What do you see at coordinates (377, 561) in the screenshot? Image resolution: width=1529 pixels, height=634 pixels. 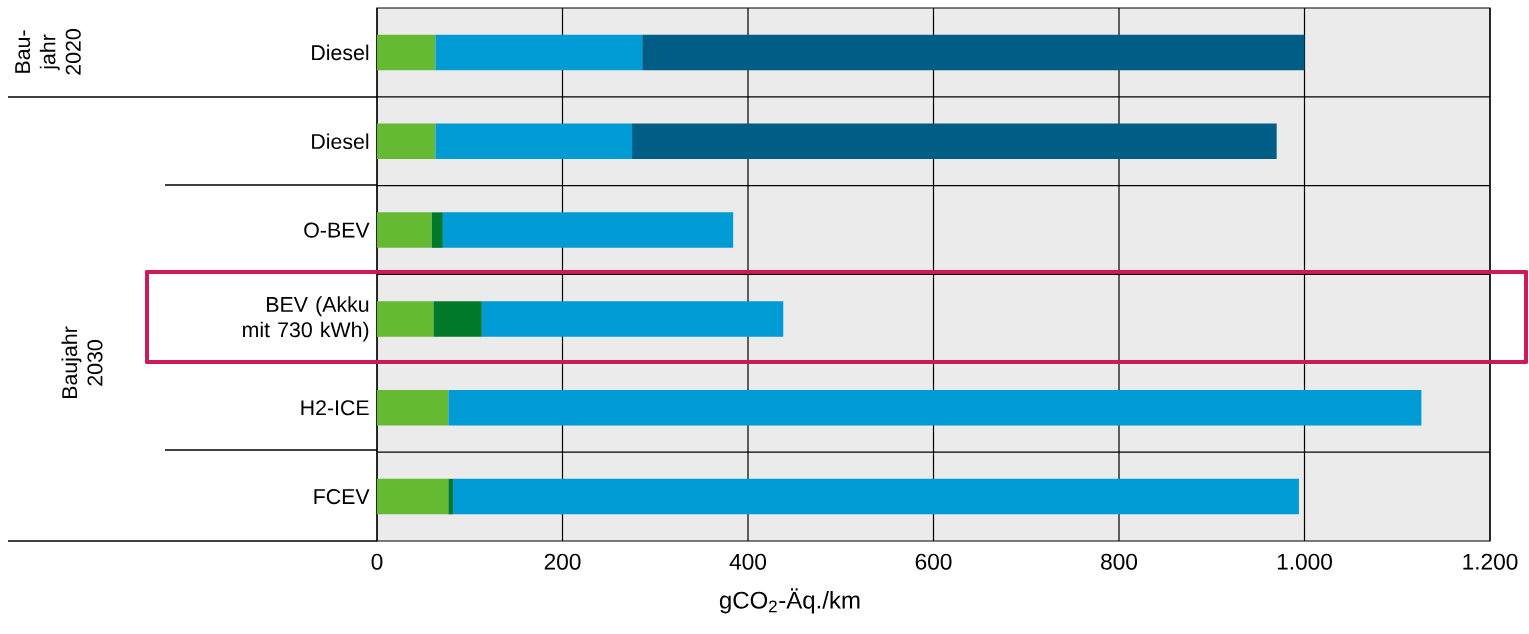 I see `x-tick-label: 0` at bounding box center [377, 561].